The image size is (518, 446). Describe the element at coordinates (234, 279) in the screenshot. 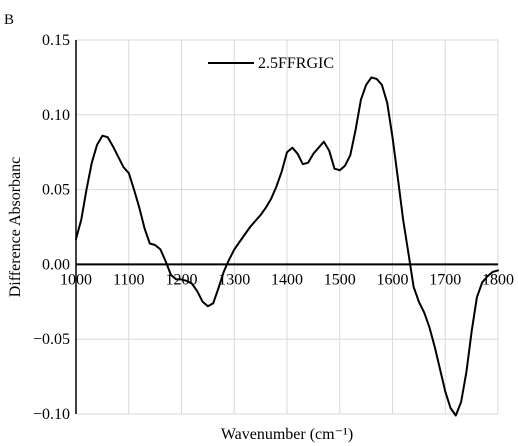

I see `x-tick-label: 1300` at that location.